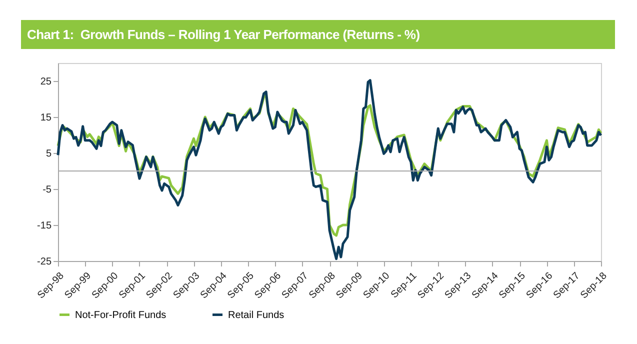  What do you see at coordinates (47, 190) in the screenshot?
I see `y-tick-label: -5` at bounding box center [47, 190].